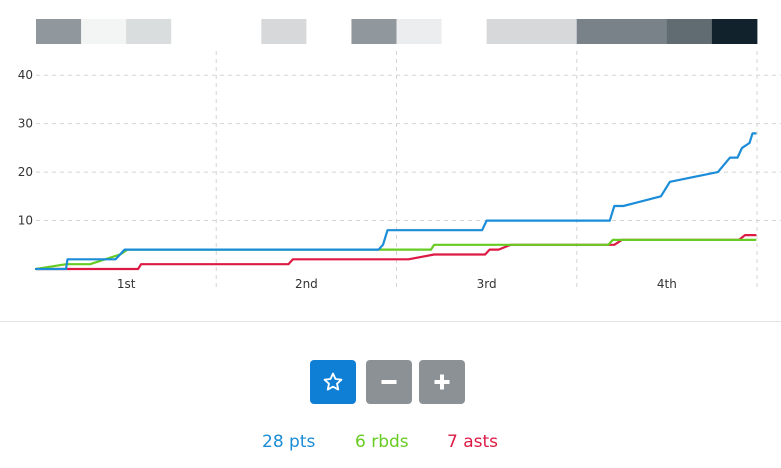 This screenshot has width=781, height=468. I want to click on y-tick-label: 10, so click(25, 221).